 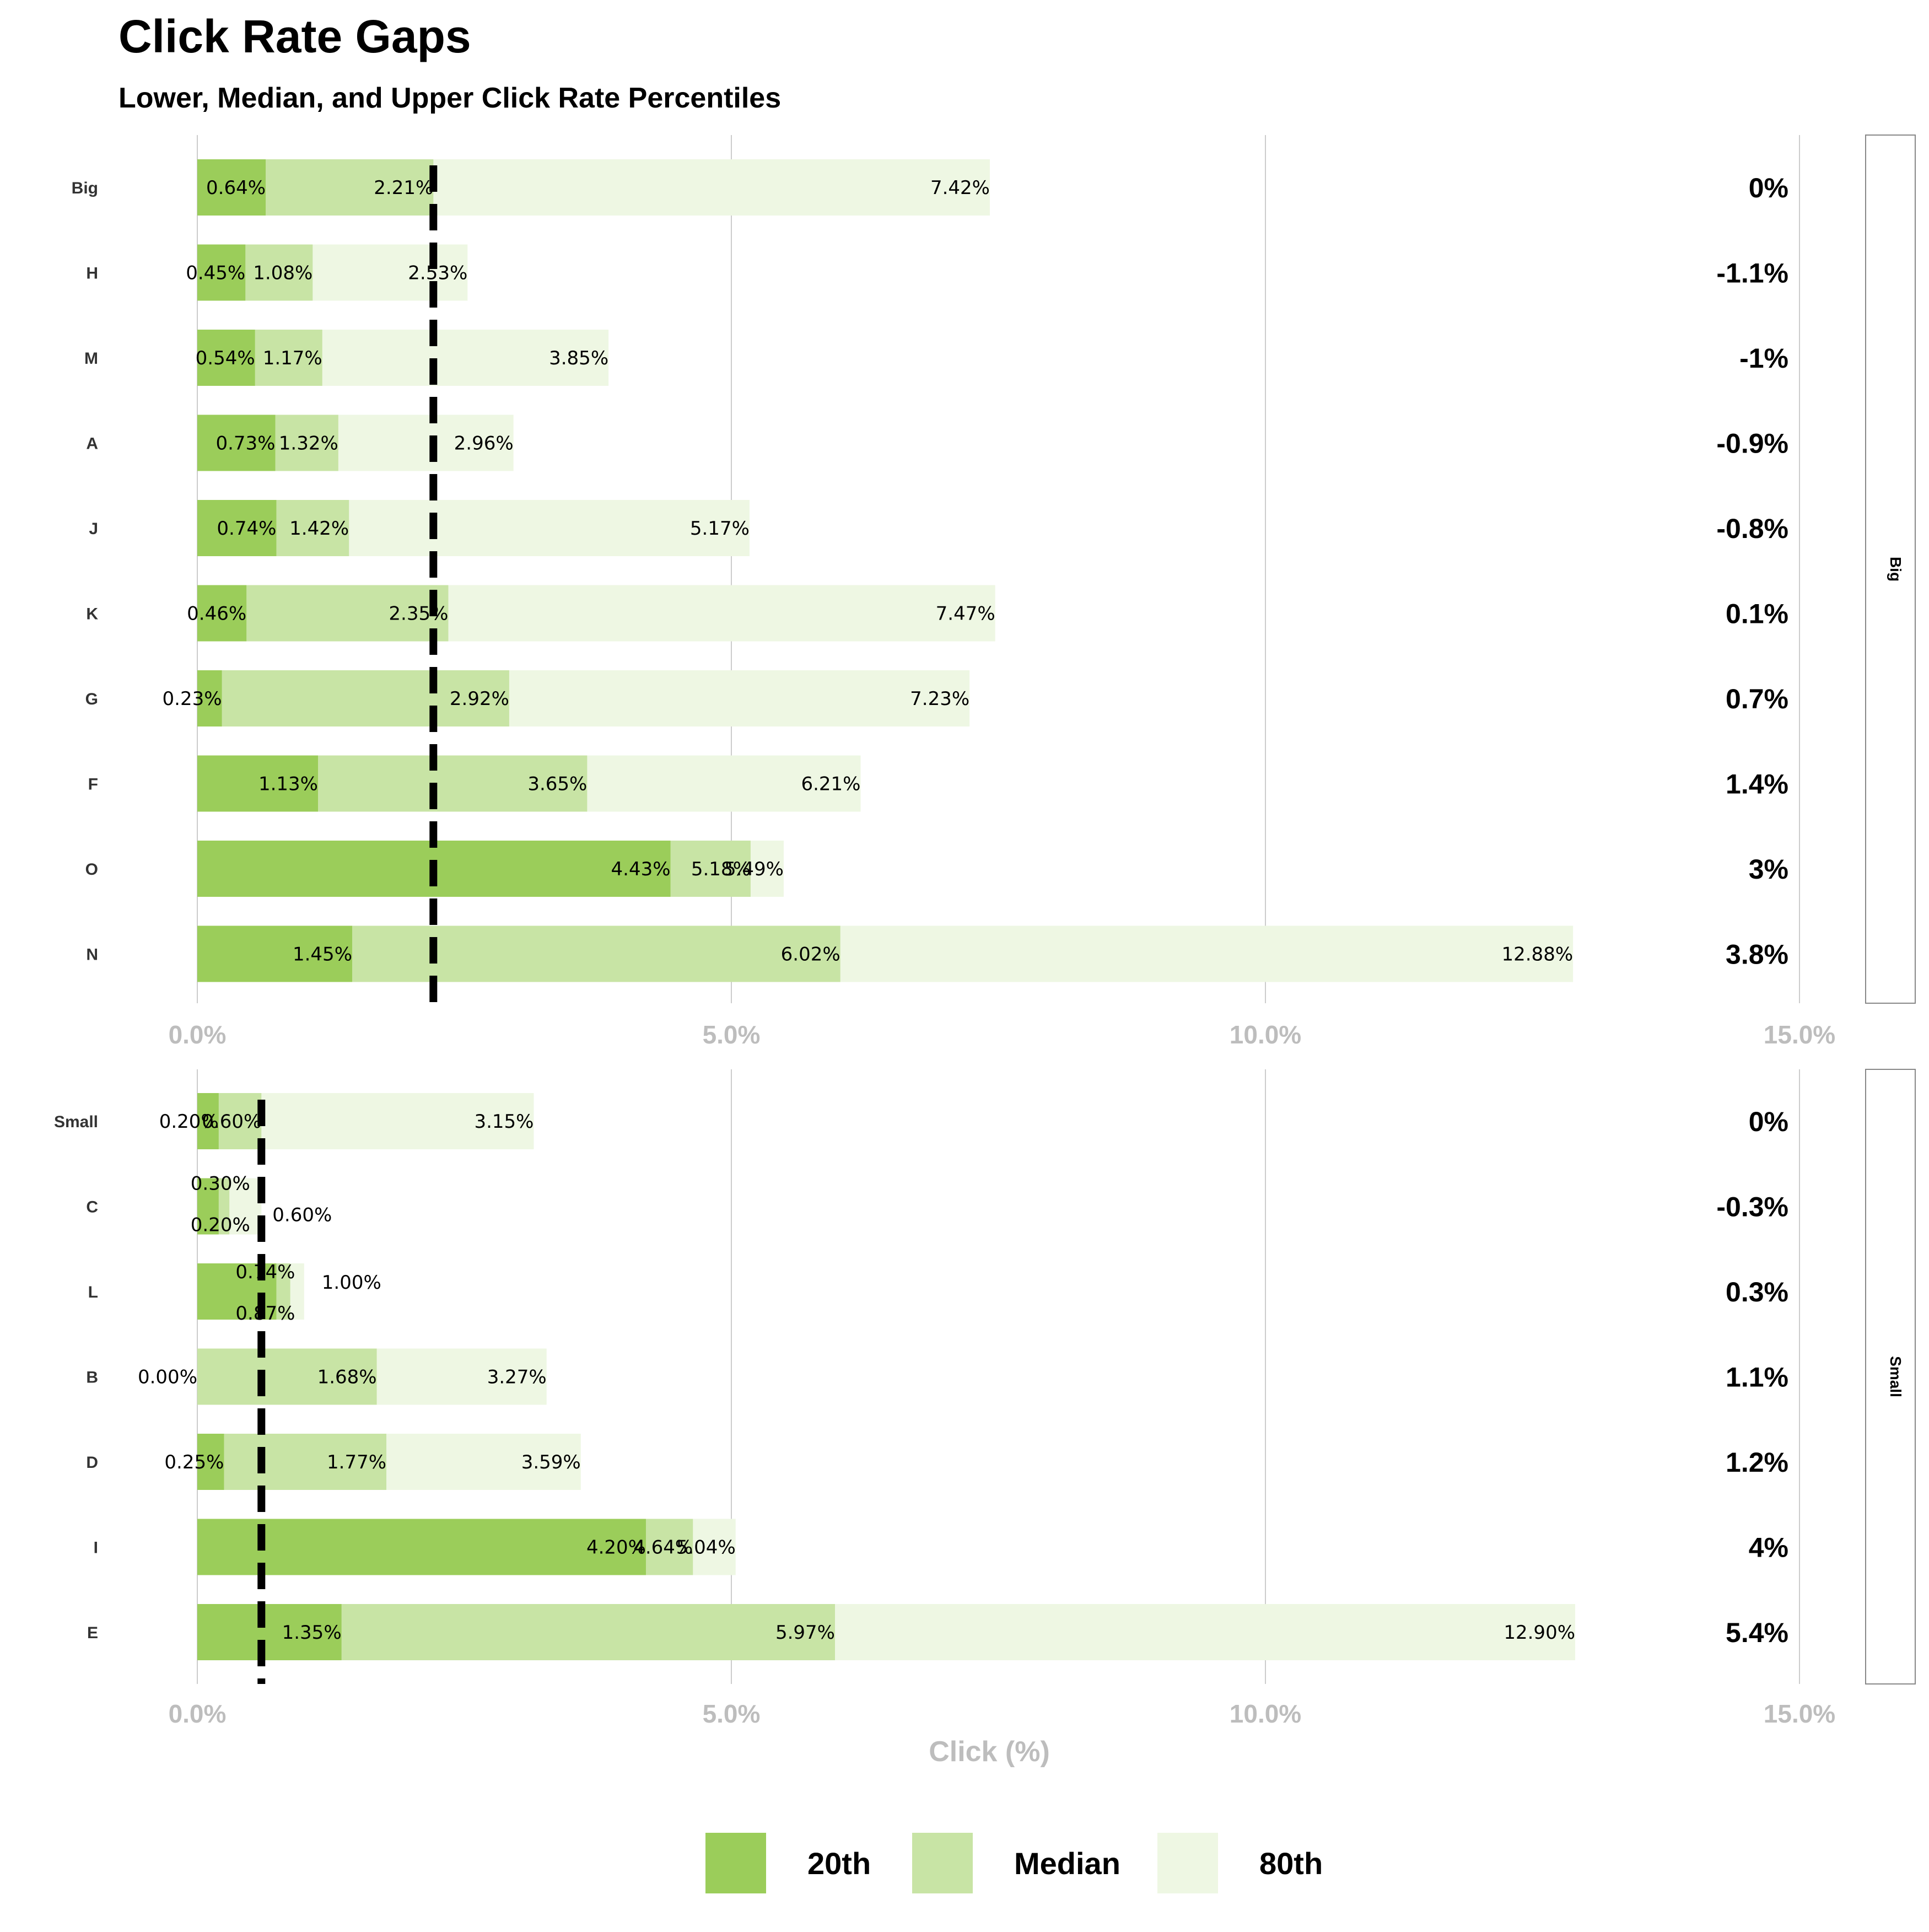 What do you see at coordinates (232, 1122) in the screenshot?
I see `median-value-label: 0.60%` at bounding box center [232, 1122].